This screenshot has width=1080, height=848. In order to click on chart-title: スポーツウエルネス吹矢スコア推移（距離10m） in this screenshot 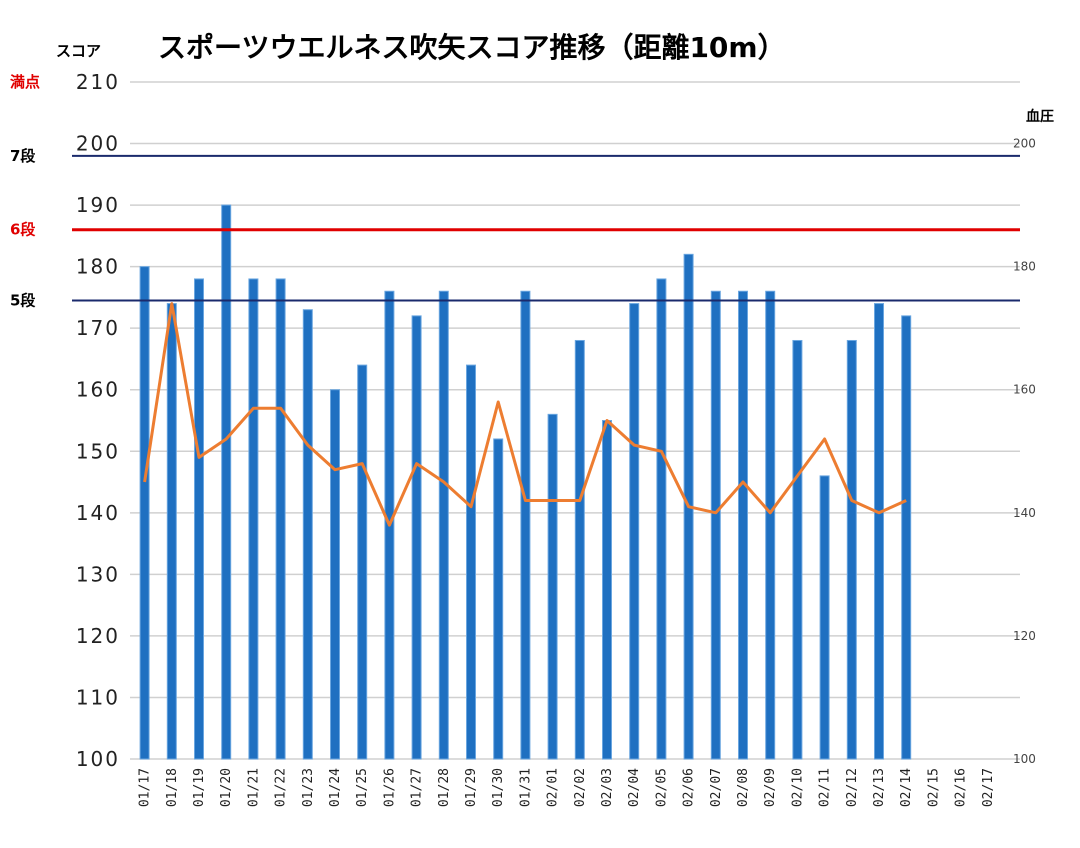, I will do `click(472, 47)`.